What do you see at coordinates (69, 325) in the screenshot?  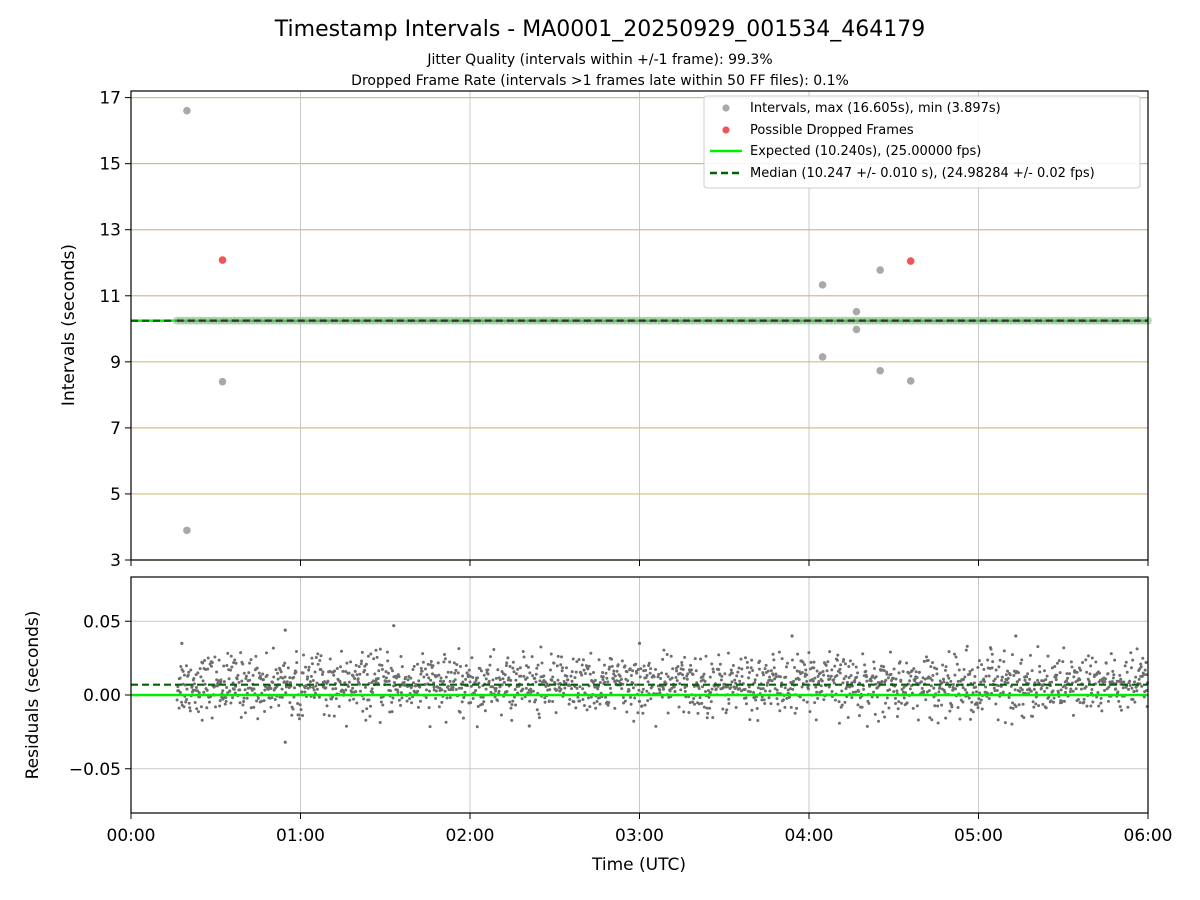 I see `top-y-axis-label: Intervals (seconds)` at bounding box center [69, 325].